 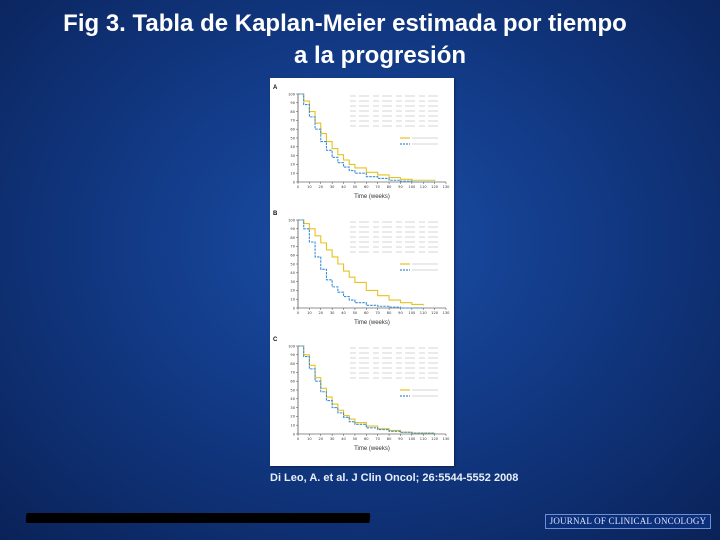 I want to click on journal-banner: JOURNAL OF CLINICAL ONCOLOGY, so click(x=628, y=521).